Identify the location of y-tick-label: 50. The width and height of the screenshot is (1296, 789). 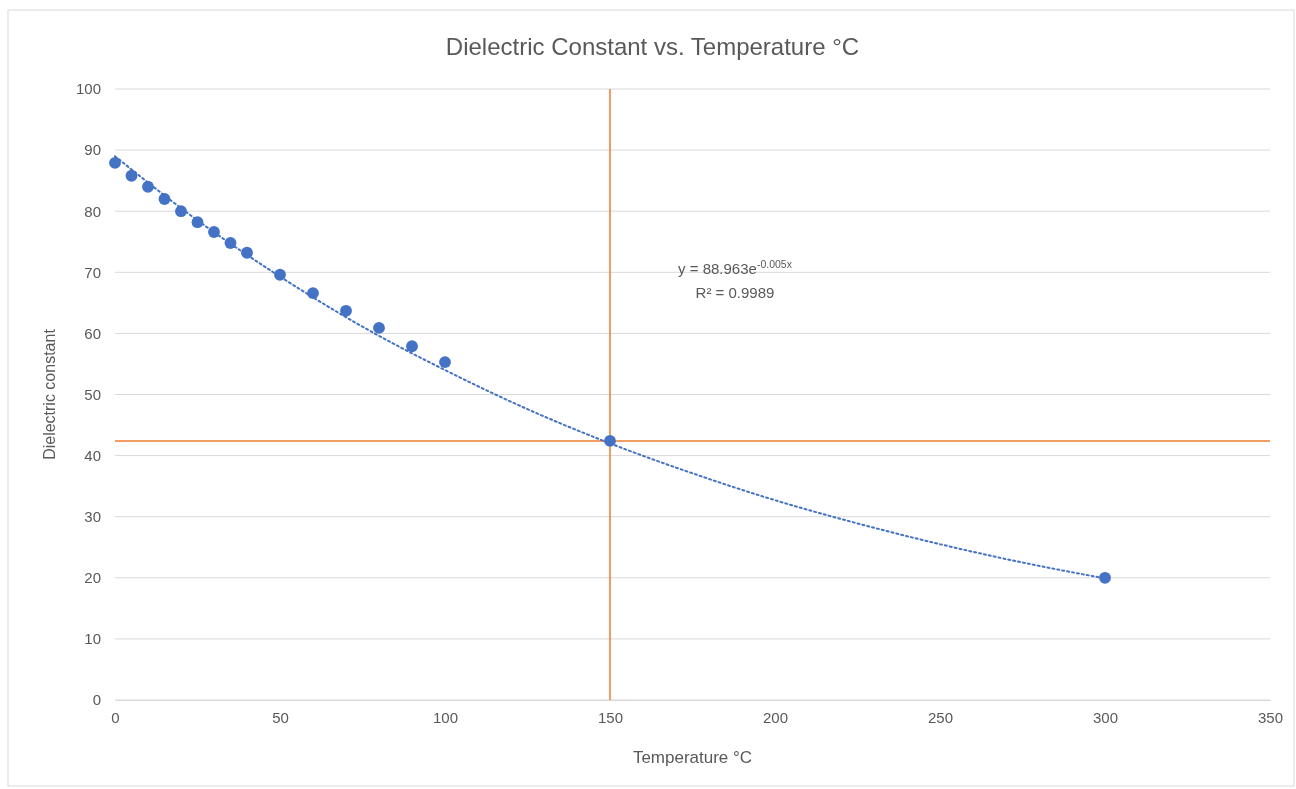
(92, 394).